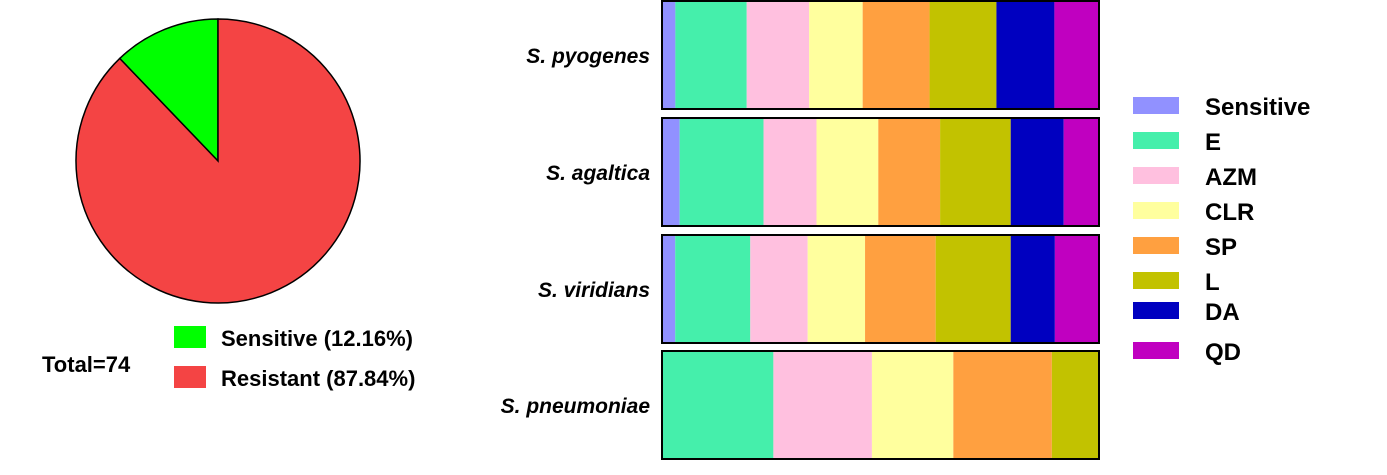 This screenshot has height=475, width=1387. What do you see at coordinates (598, 173) in the screenshot?
I see `category-label-1: S. agaltica` at bounding box center [598, 173].